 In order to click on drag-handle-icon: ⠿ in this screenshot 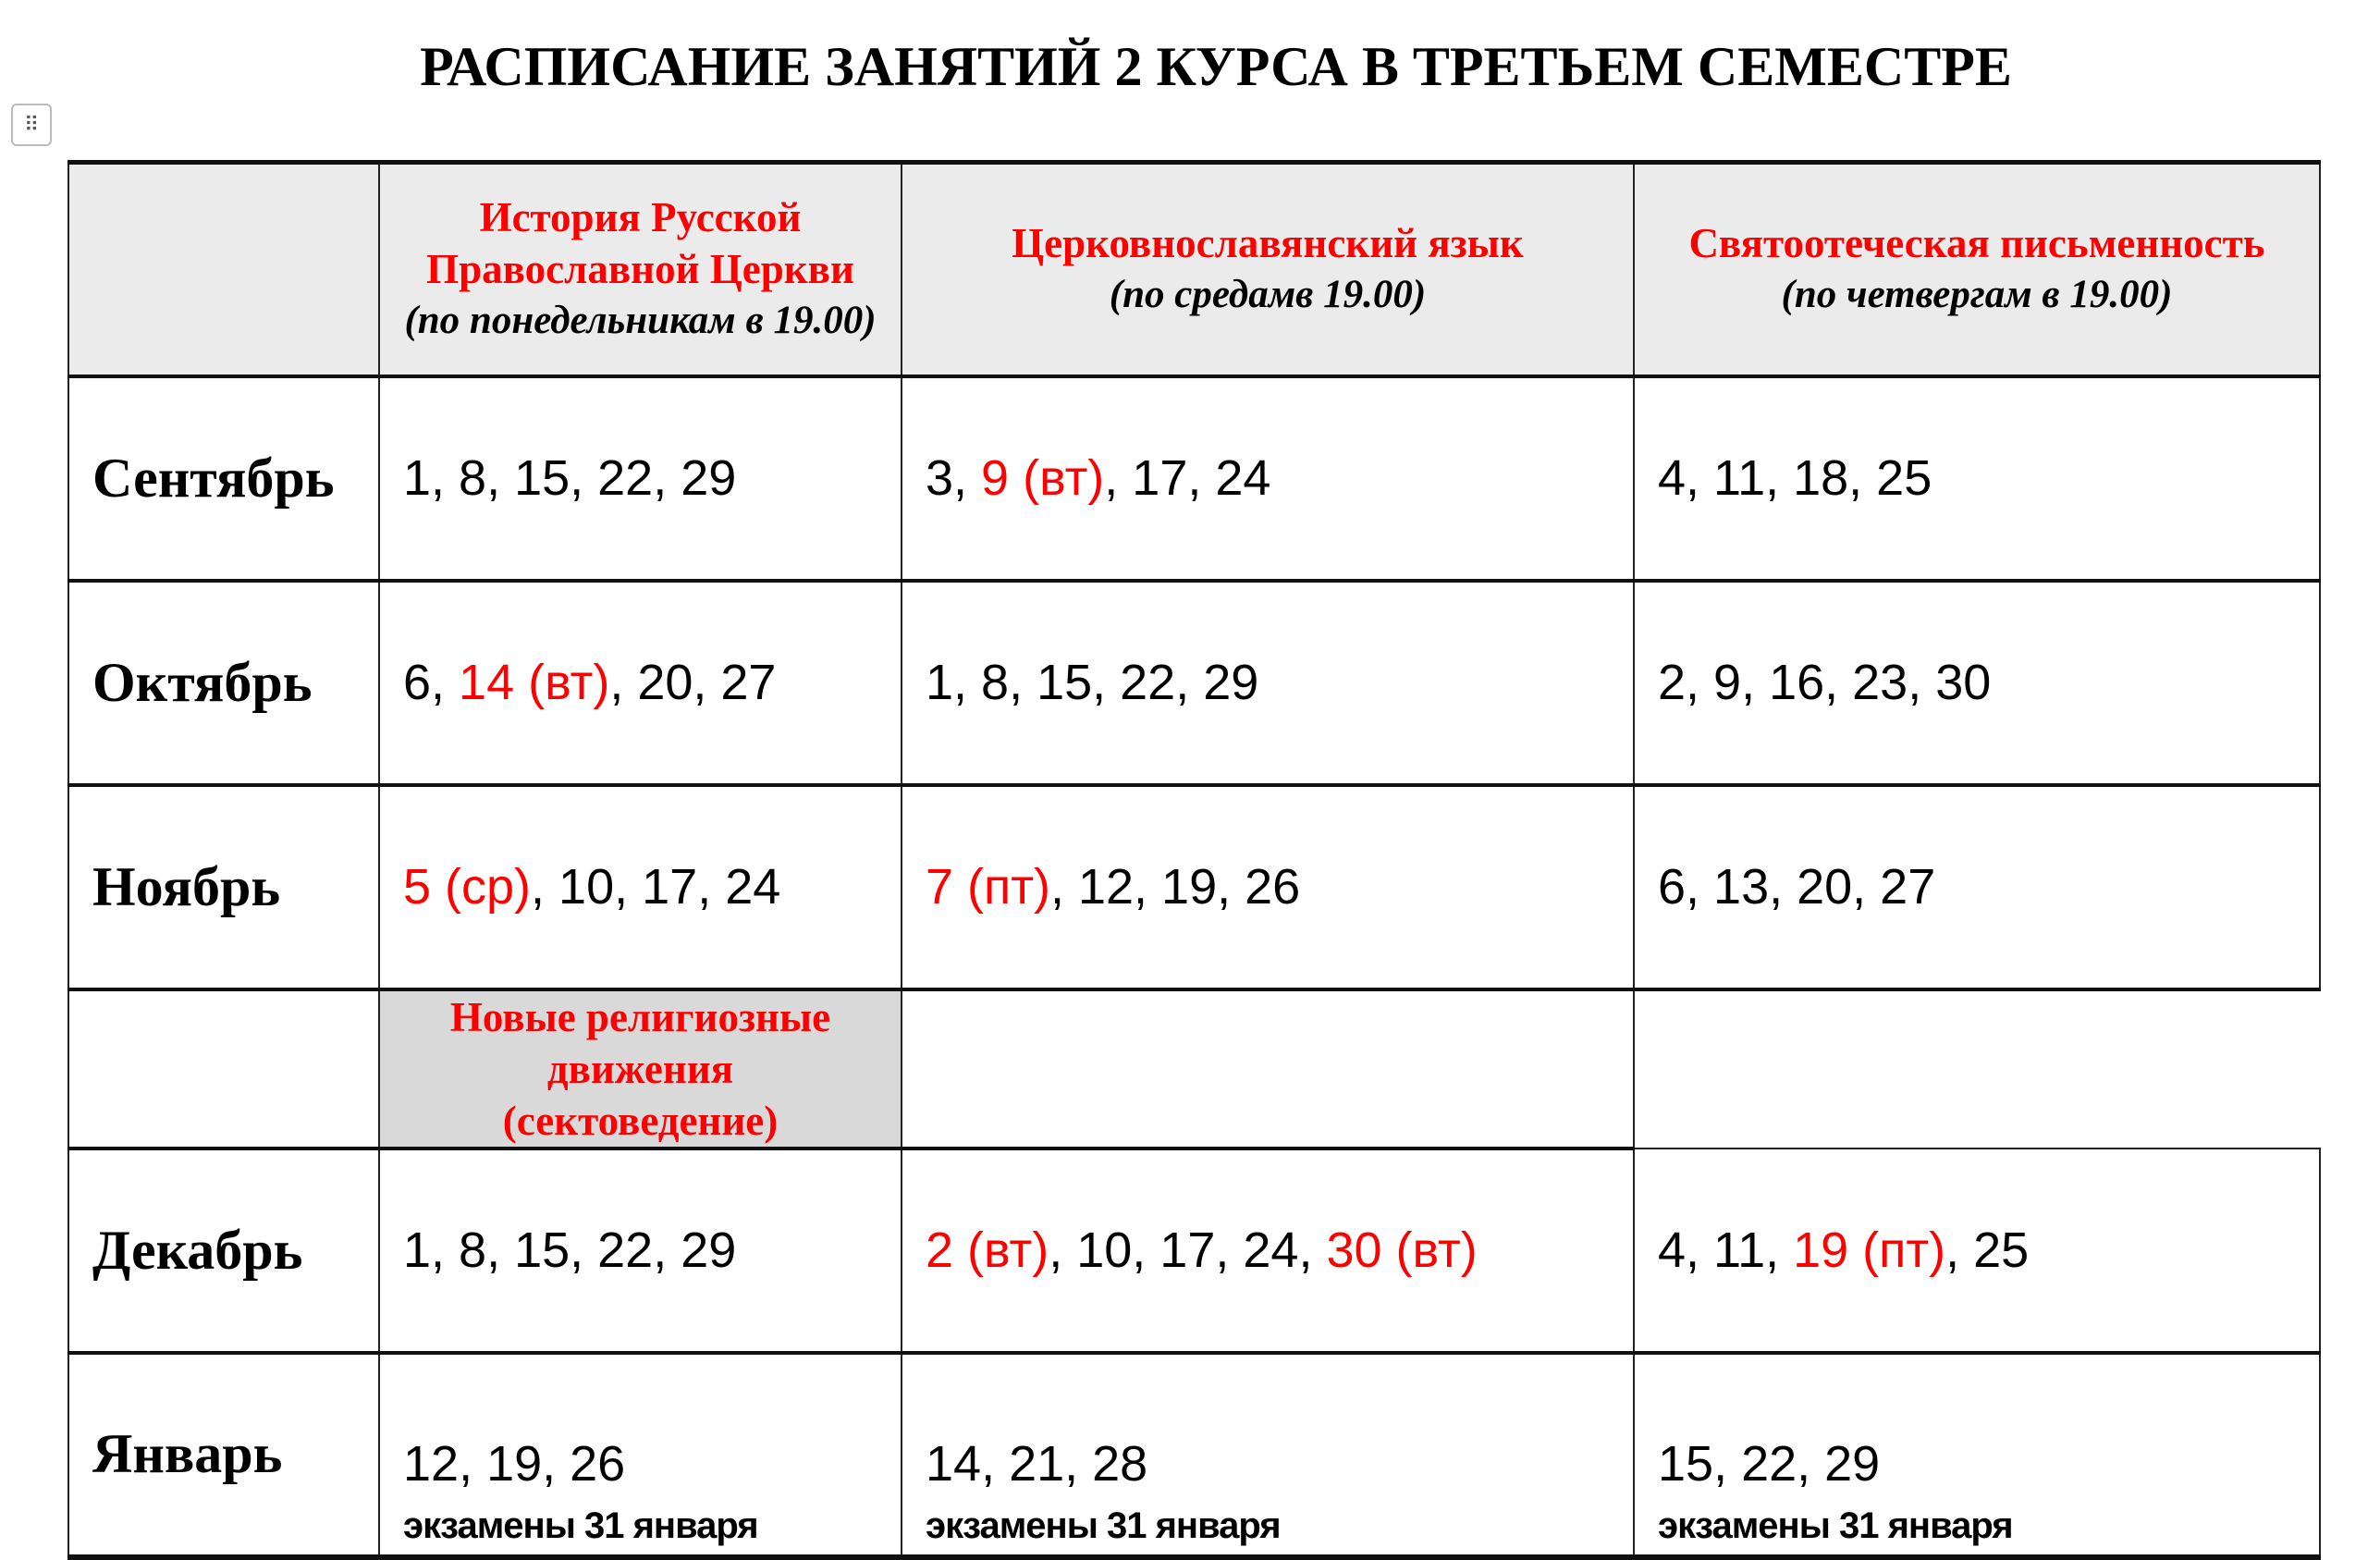, I will do `click(31, 125)`.